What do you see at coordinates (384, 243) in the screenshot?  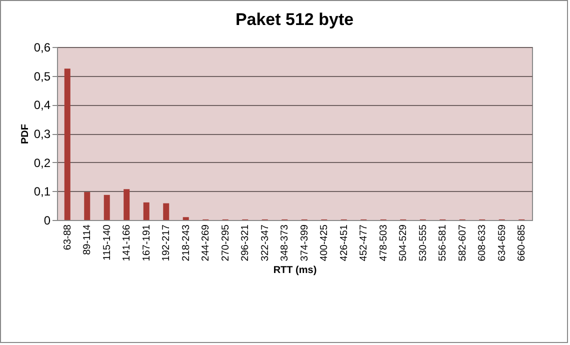 I see `x-tick-label: 478-503` at bounding box center [384, 243].